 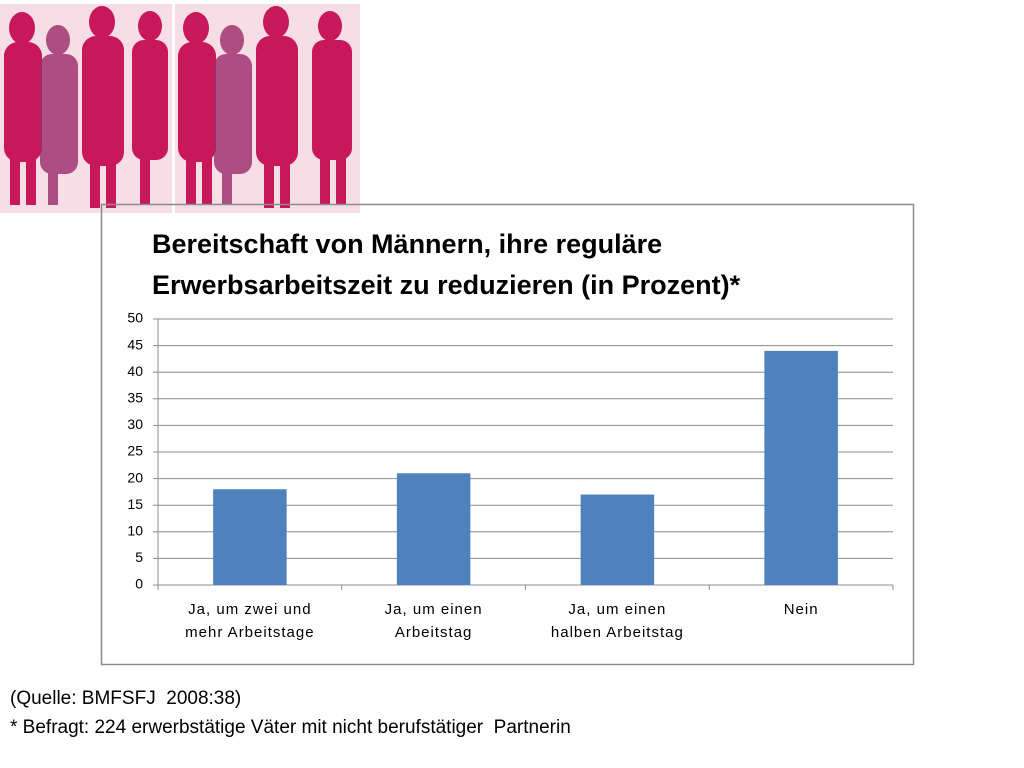 I want to click on y-tick-label: 50, so click(x=135, y=318).